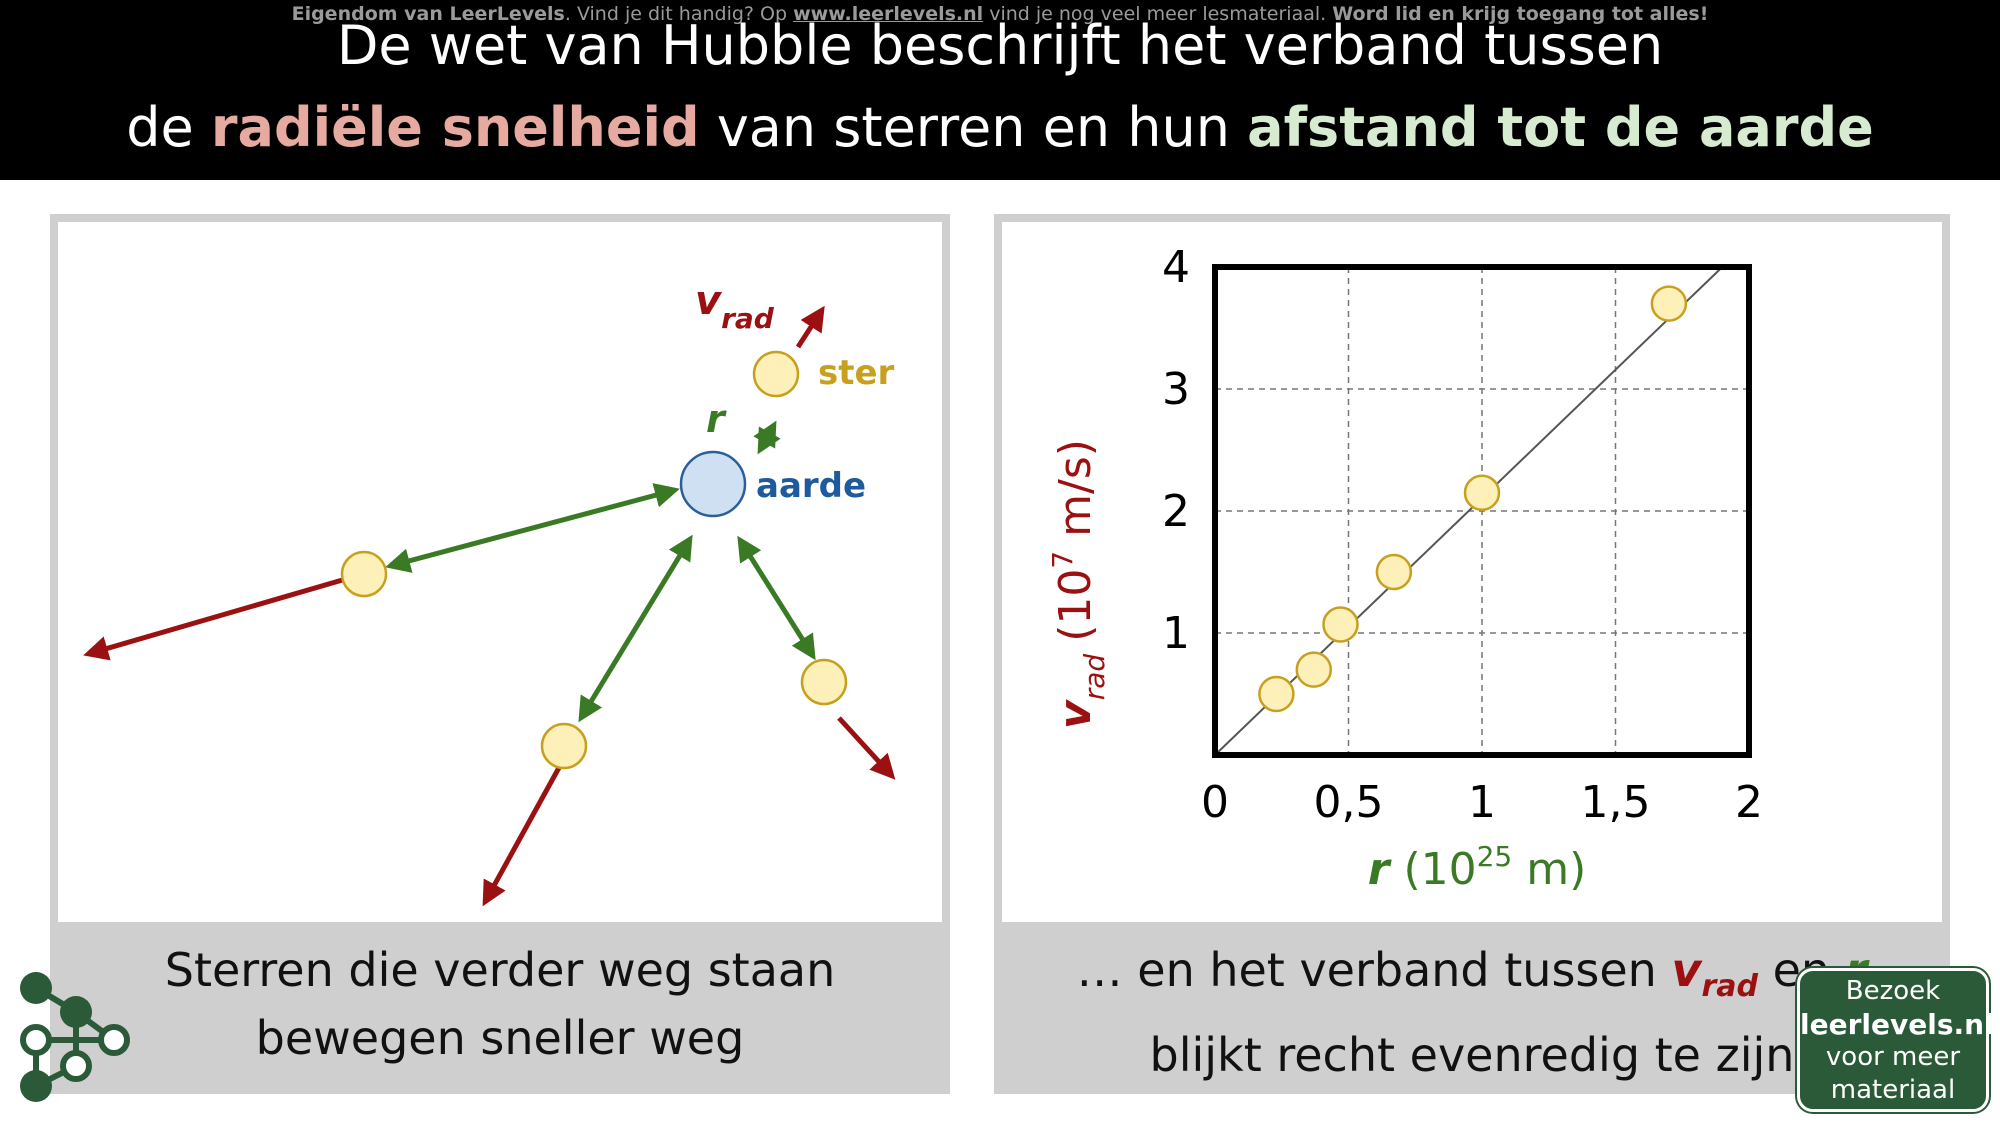 The height and width of the screenshot is (1125, 2000). Describe the element at coordinates (1176, 633) in the screenshot. I see `y-tick-label: 1` at that location.